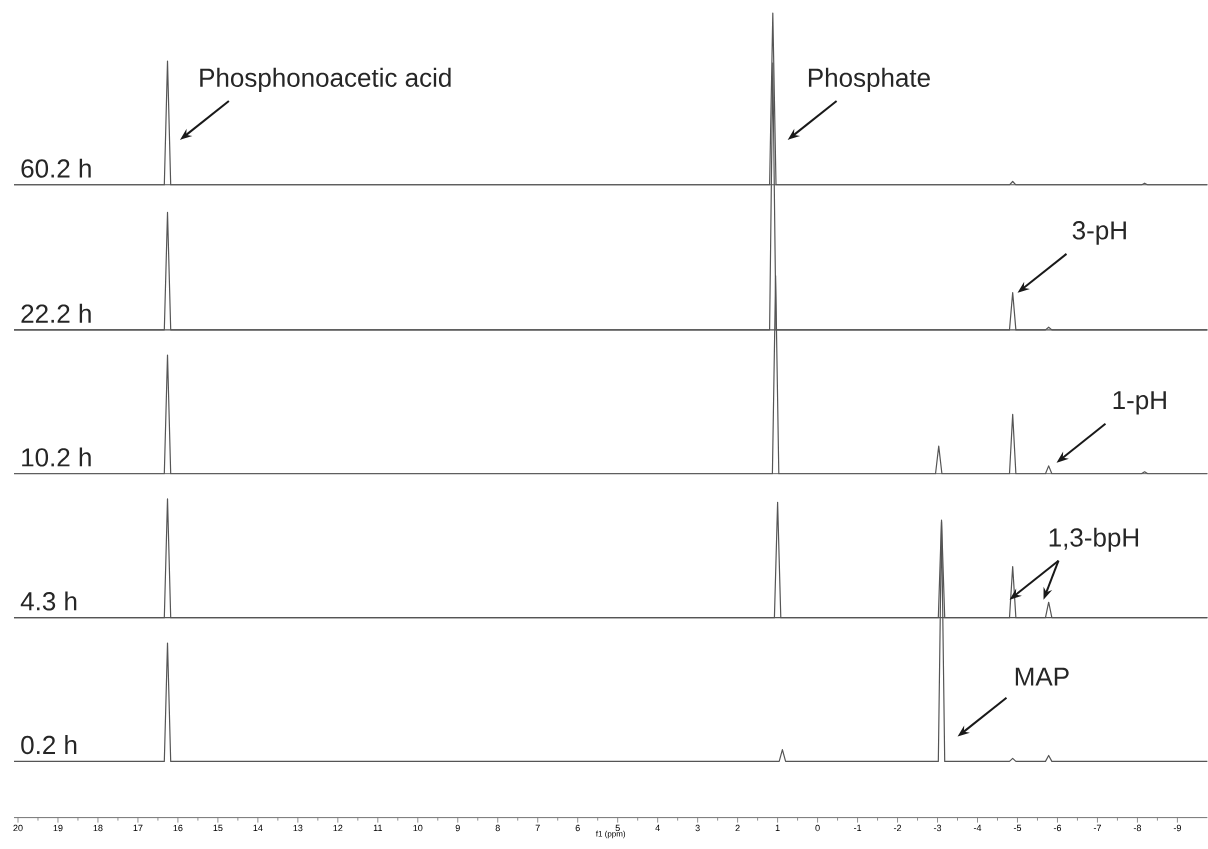  What do you see at coordinates (298, 828) in the screenshot?
I see `x-tick-label: 13` at bounding box center [298, 828].